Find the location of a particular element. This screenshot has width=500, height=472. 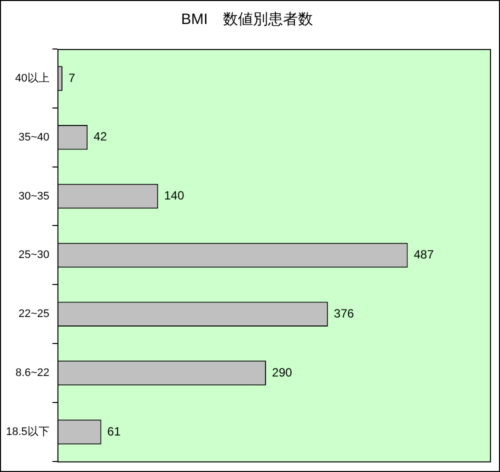

y-tick-label: 35~40 is located at coordinates (34, 137).